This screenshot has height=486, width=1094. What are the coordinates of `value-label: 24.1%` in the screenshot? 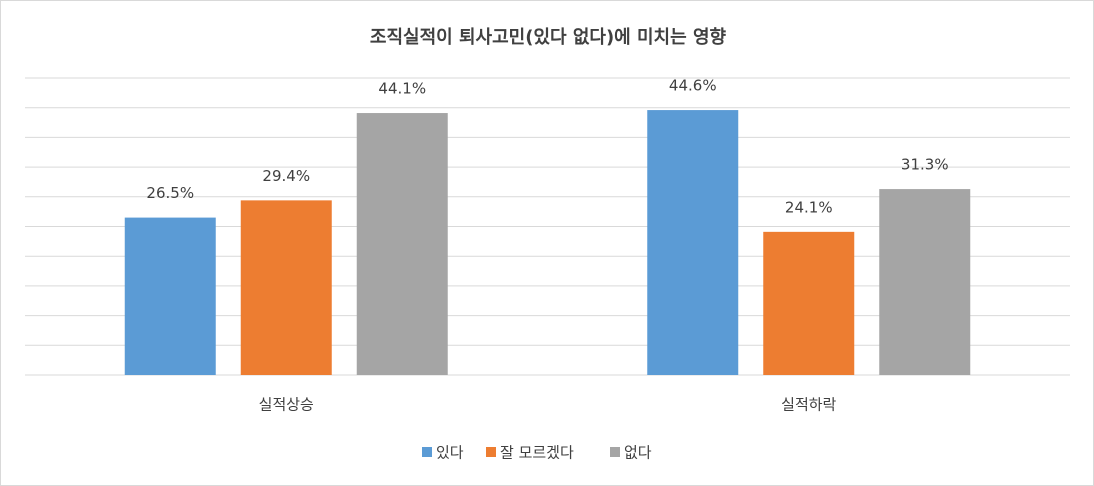 It's located at (809, 207).